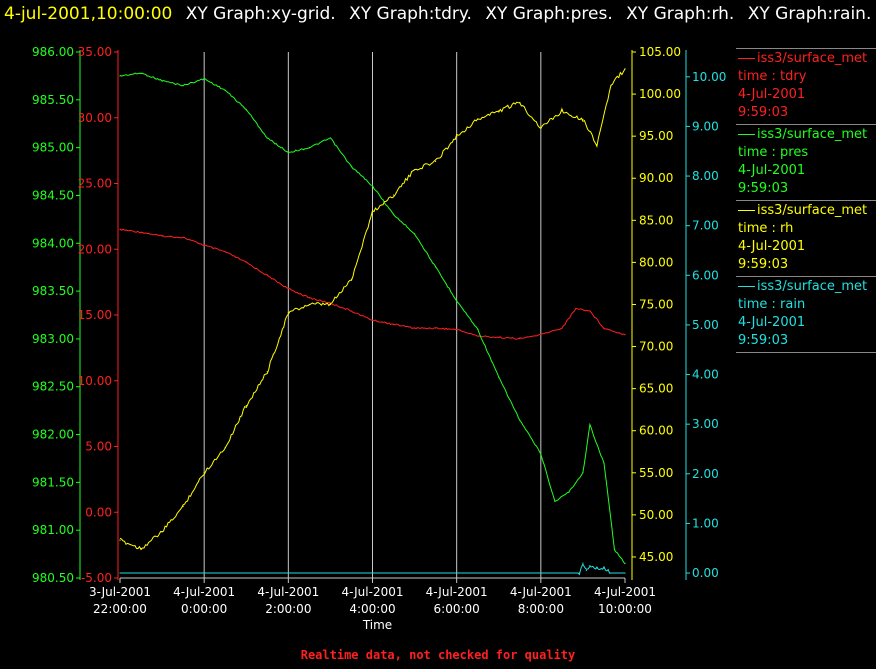 This screenshot has height=669, width=876. I want to click on legend-date-pres: 4-Jul-2001, so click(772, 170).